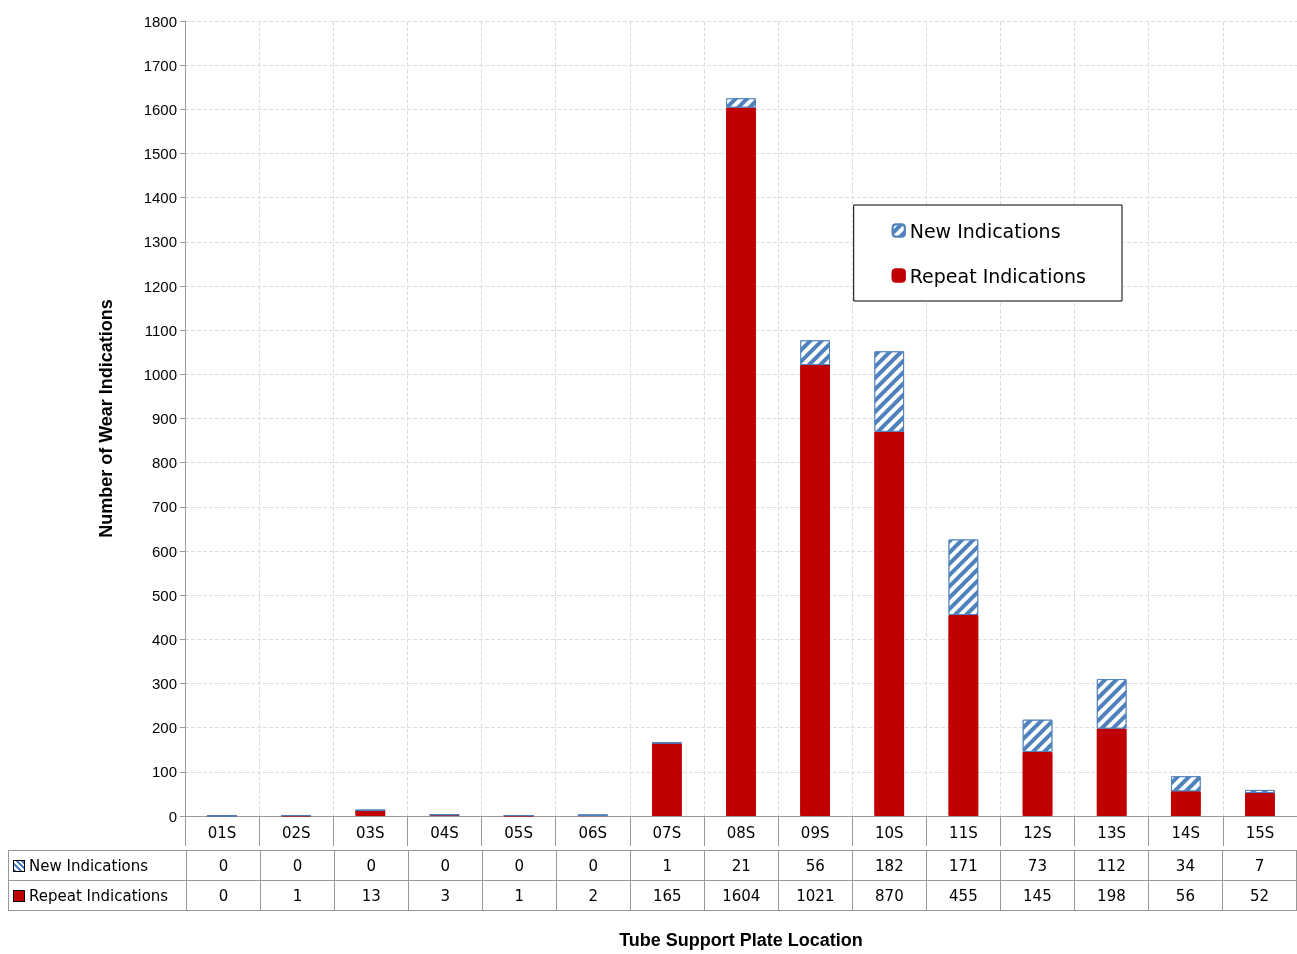  I want to click on y-tick-label: 1100, so click(160, 330).